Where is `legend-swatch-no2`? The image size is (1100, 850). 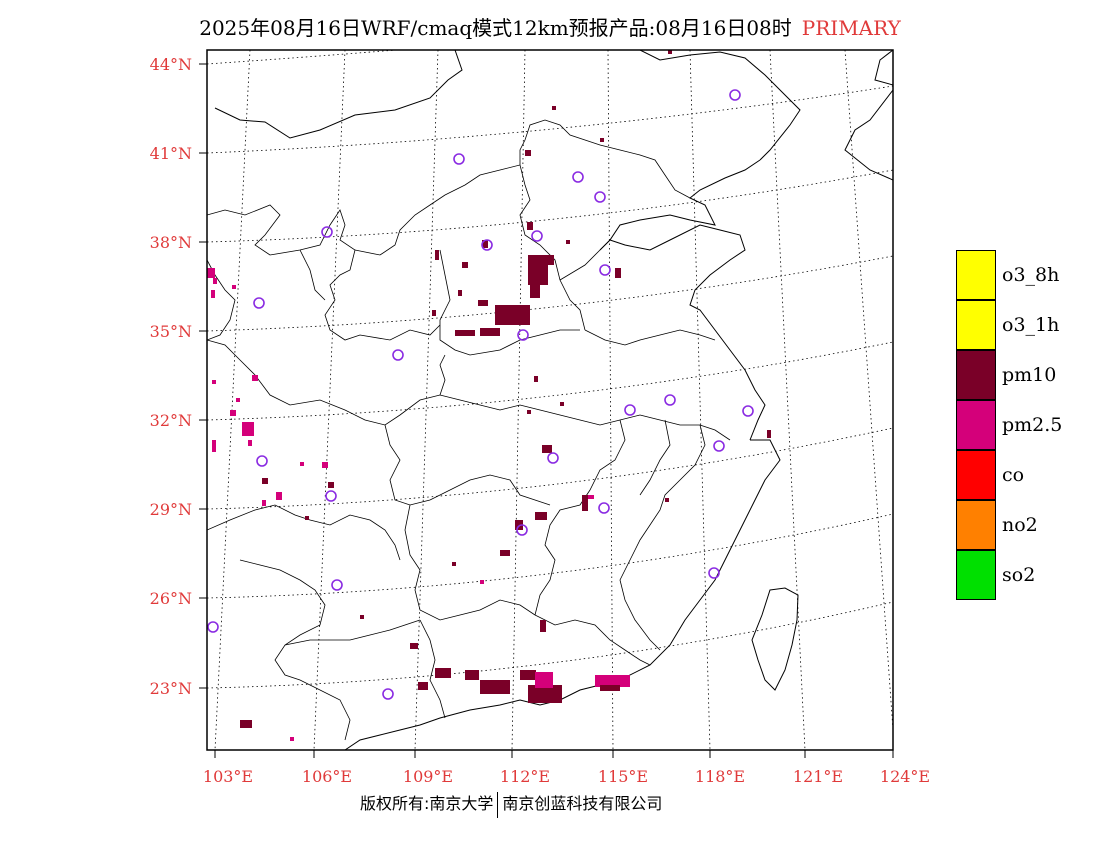
legend-swatch-no2 is located at coordinates (976, 525).